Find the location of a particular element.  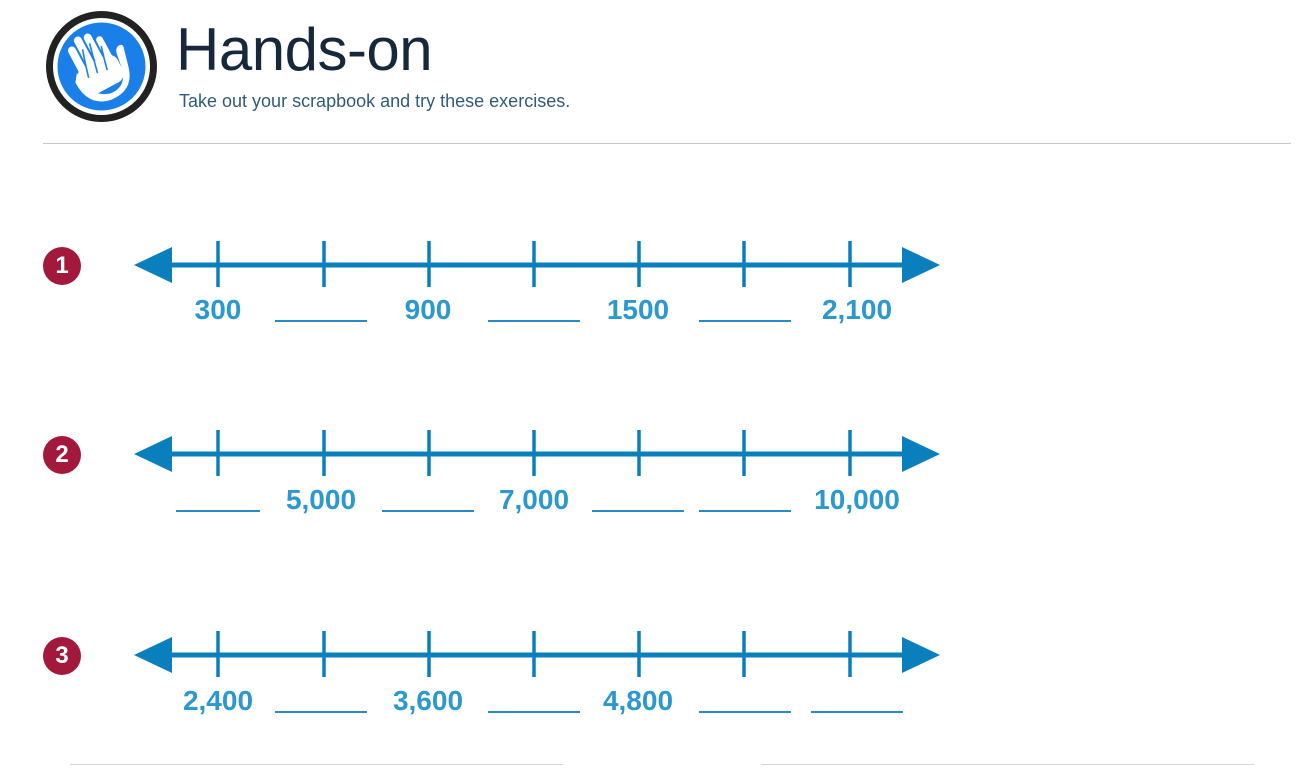

number-line-label: 5,000 is located at coordinates (321, 499).